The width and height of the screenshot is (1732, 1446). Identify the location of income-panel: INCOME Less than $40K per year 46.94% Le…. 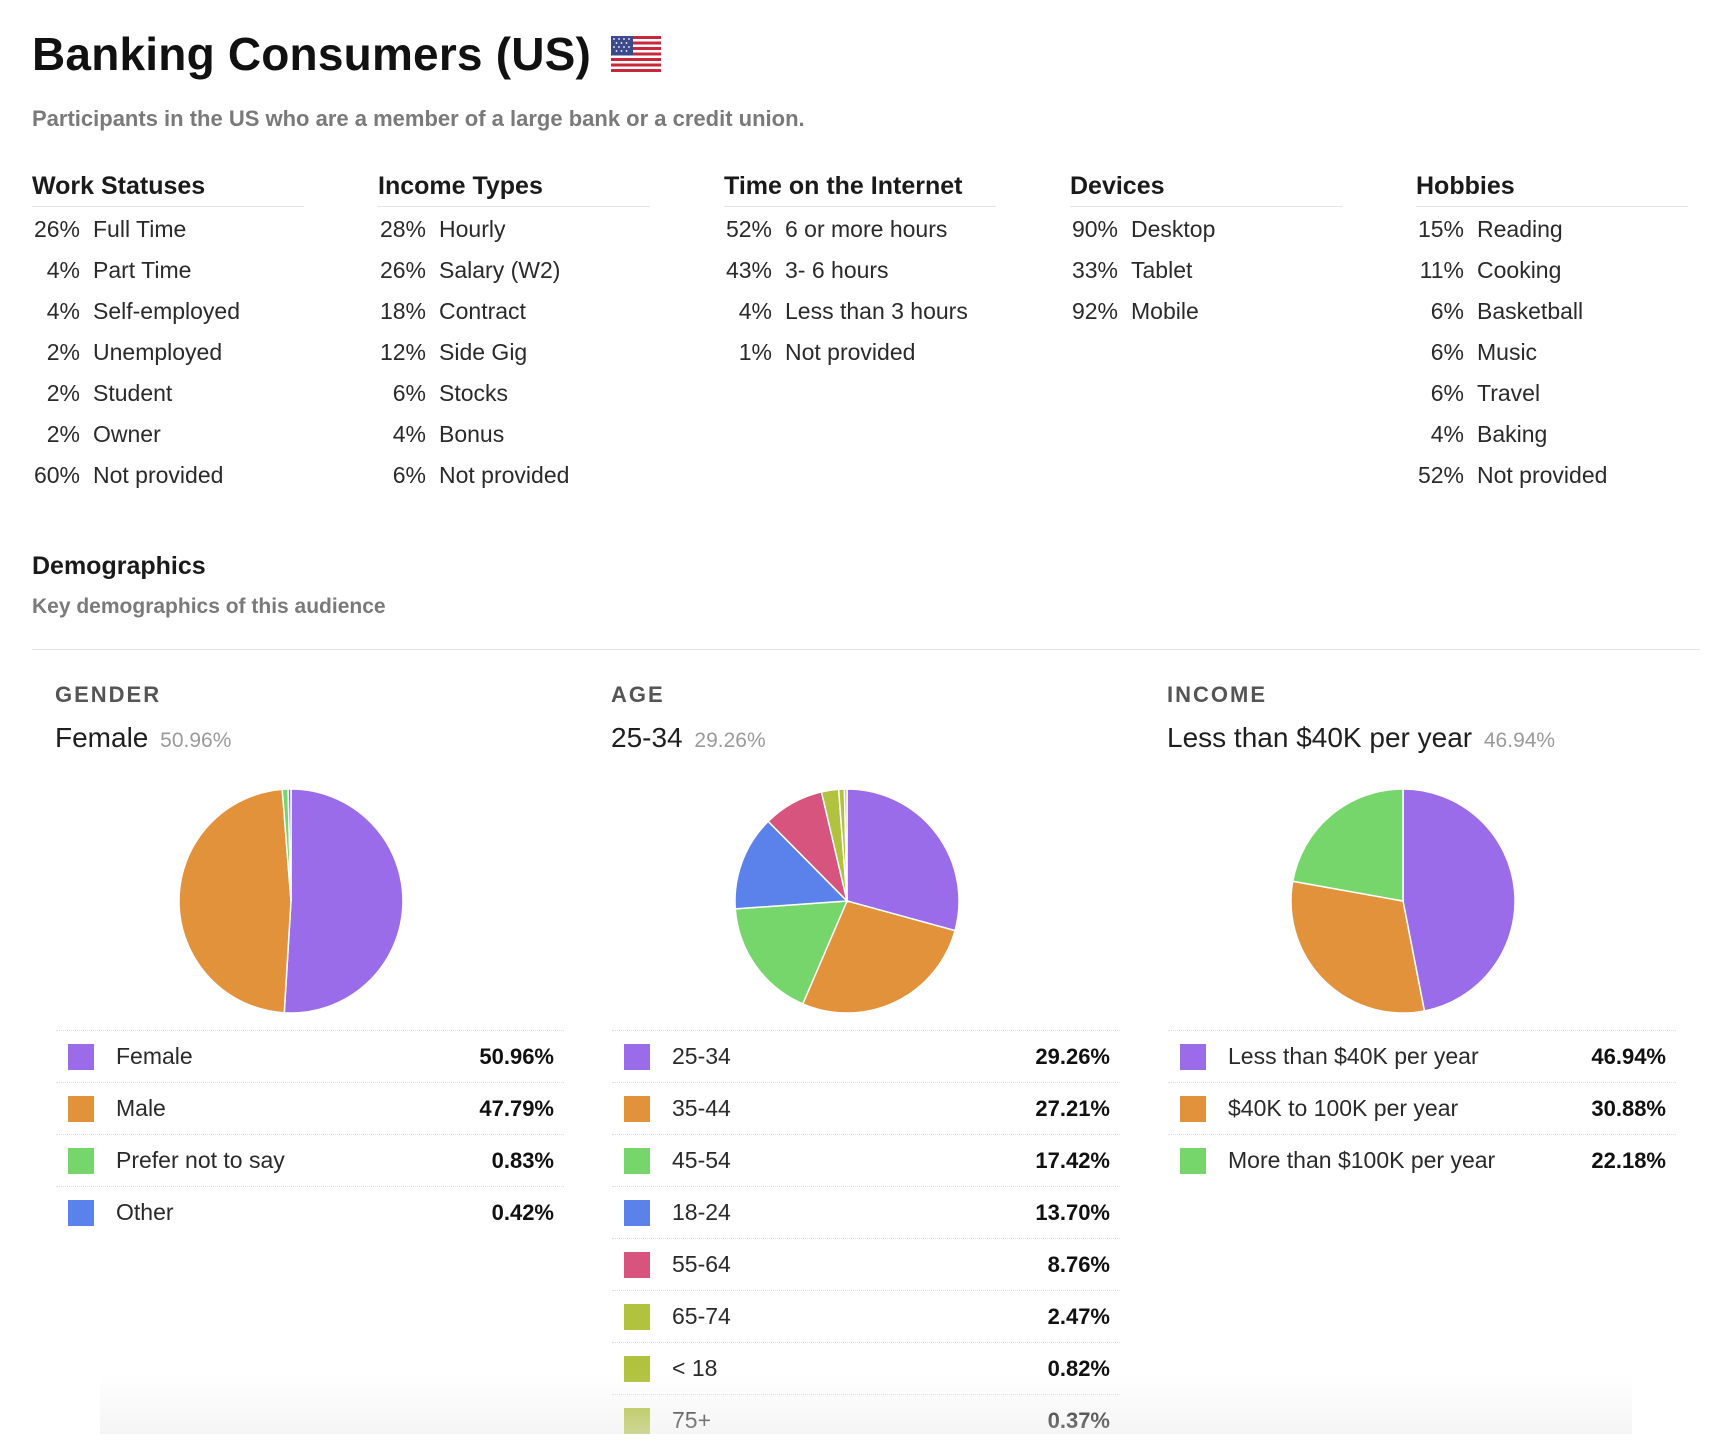
(1410, 928).